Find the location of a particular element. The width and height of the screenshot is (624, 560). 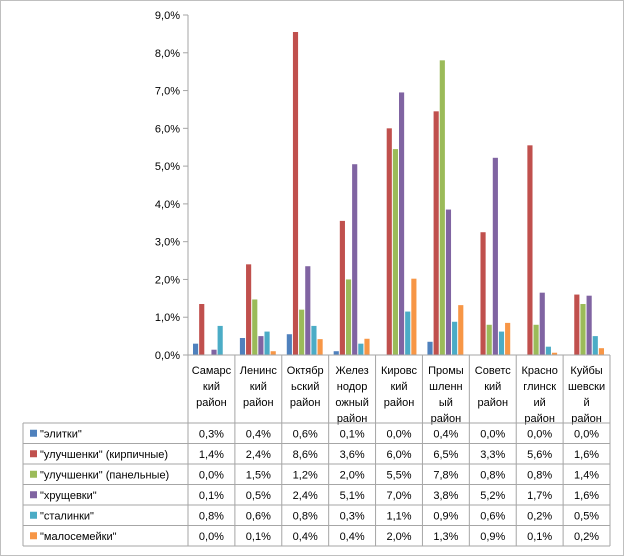

data-table-value: 5,5% is located at coordinates (398, 475).